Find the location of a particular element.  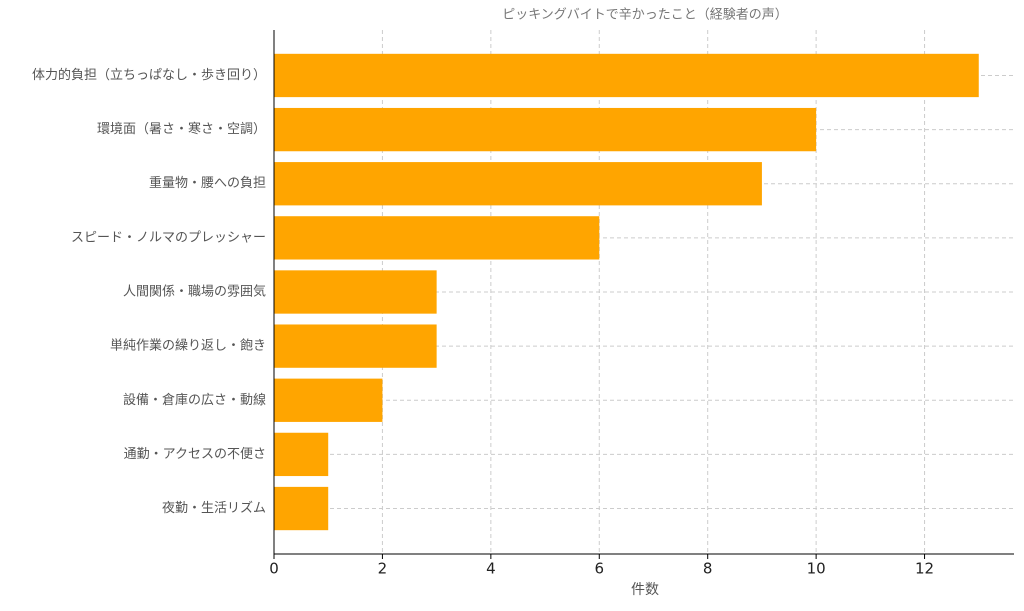

y-tick-label: 体力的負担（立ちっぱなし・歩き回り） is located at coordinates (149, 75).